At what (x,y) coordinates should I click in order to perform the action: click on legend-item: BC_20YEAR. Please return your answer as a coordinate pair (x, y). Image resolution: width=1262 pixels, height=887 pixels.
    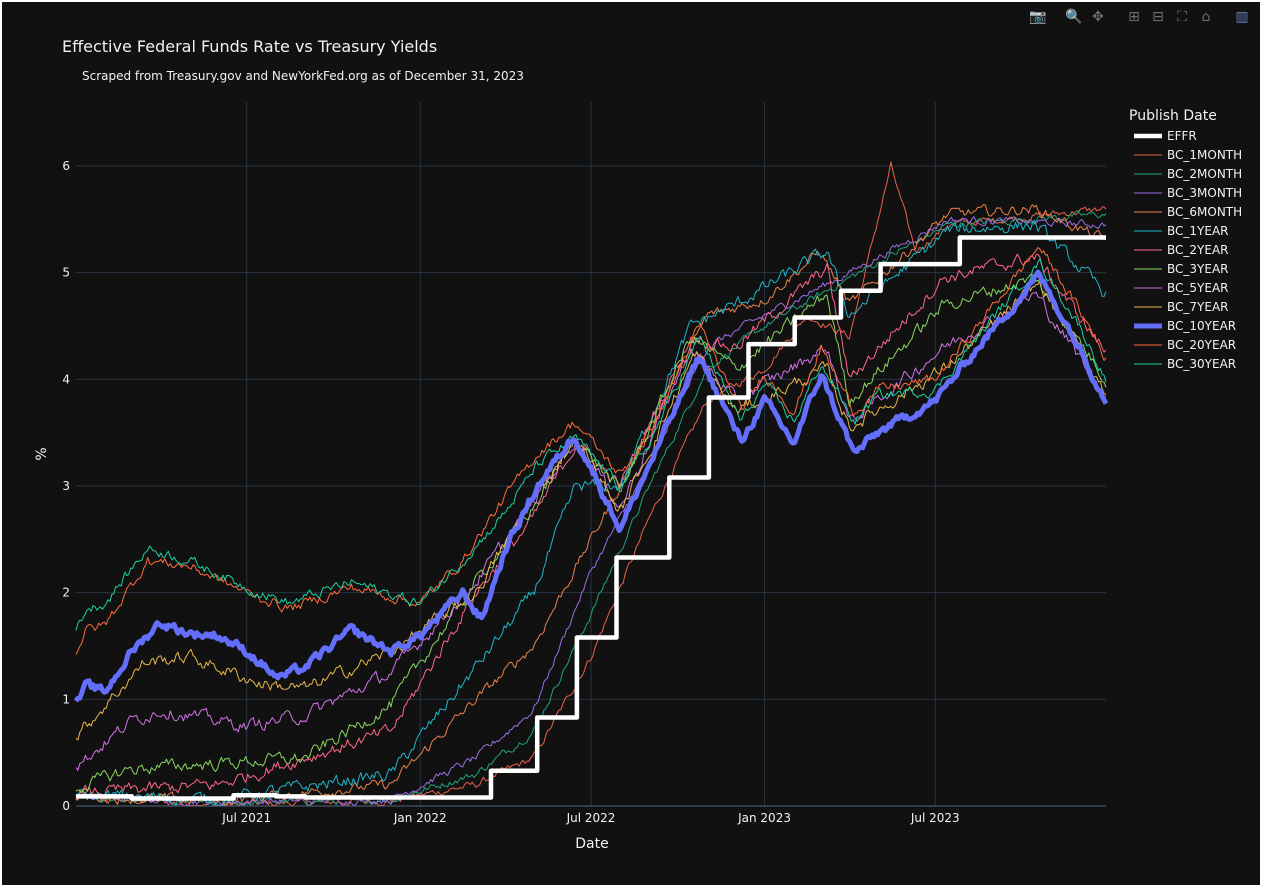
    Looking at the image, I should click on (1185, 345).